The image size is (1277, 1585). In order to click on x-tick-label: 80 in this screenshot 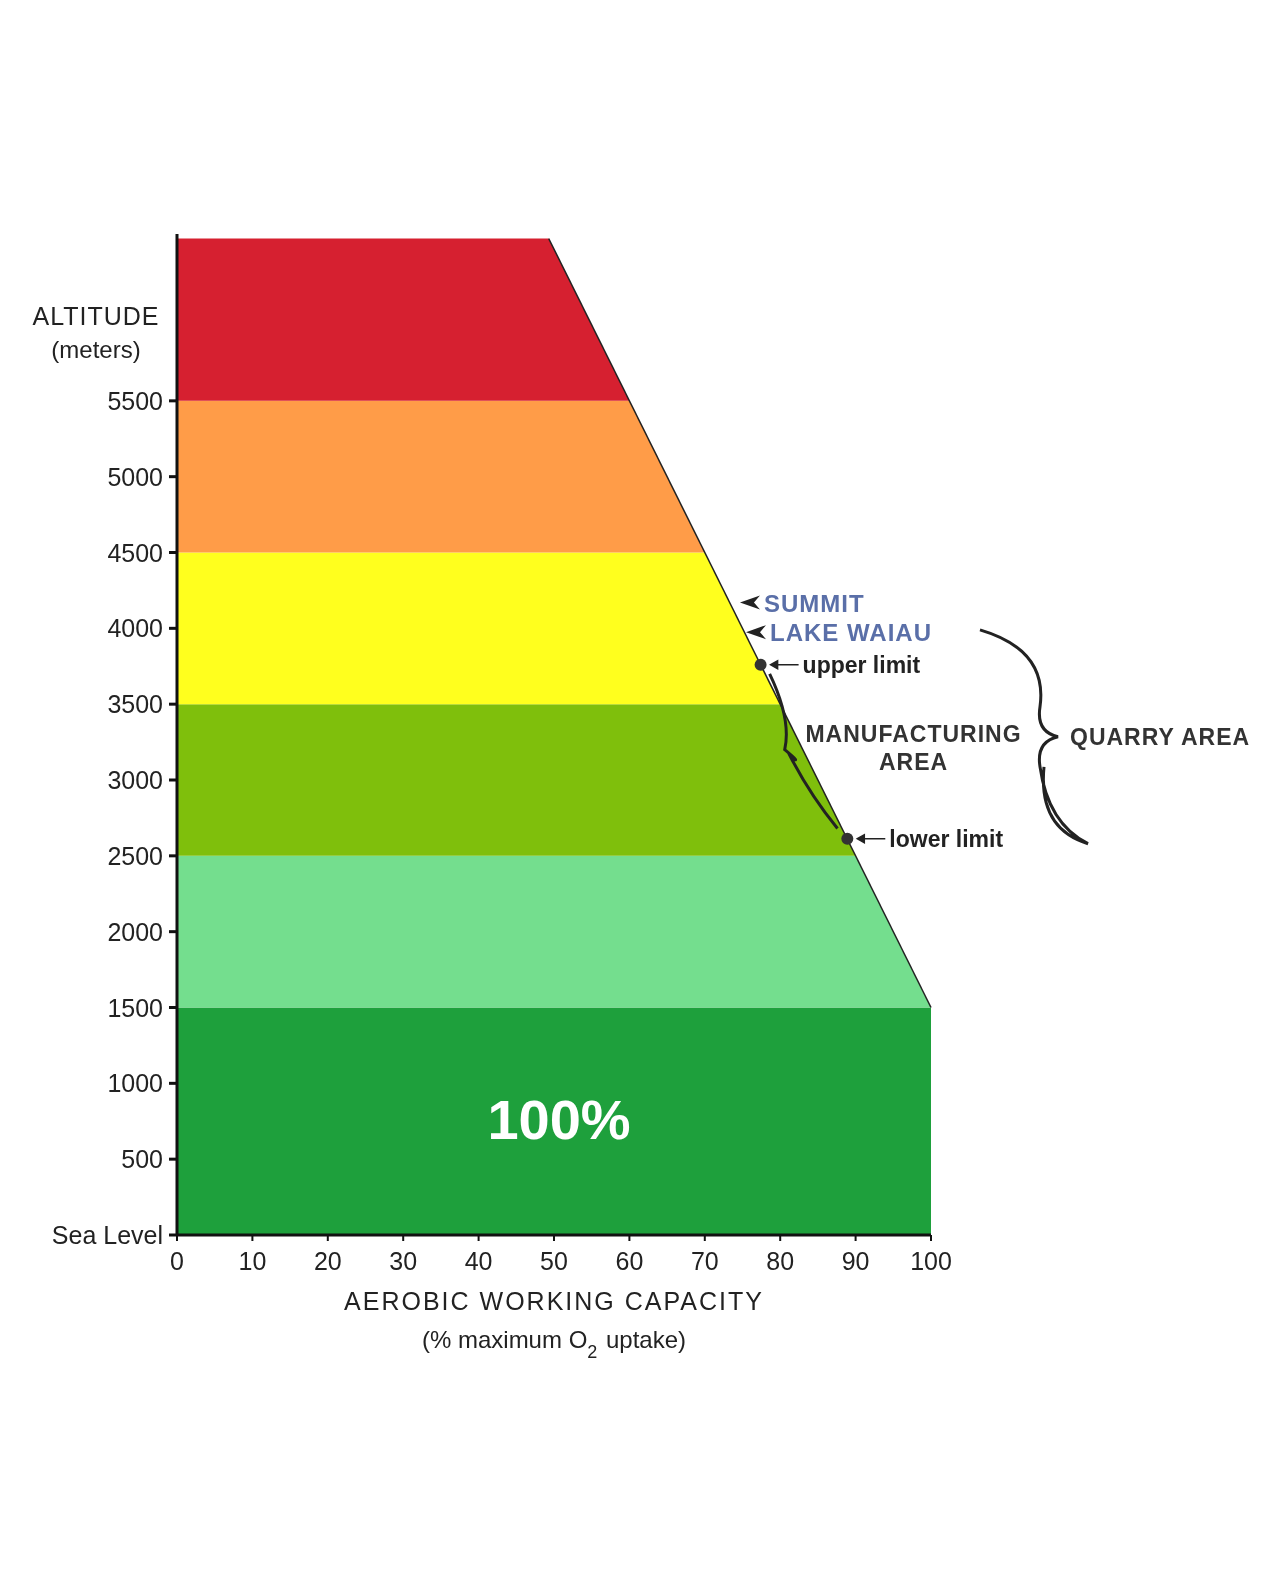, I will do `click(780, 1261)`.